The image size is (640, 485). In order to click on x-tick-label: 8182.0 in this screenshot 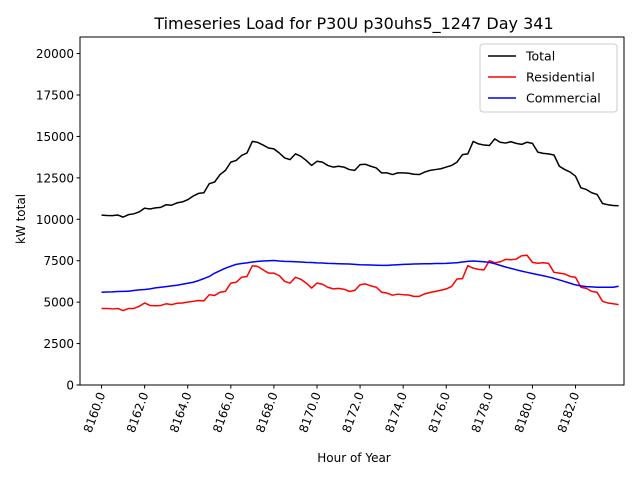, I will do `click(569, 412)`.